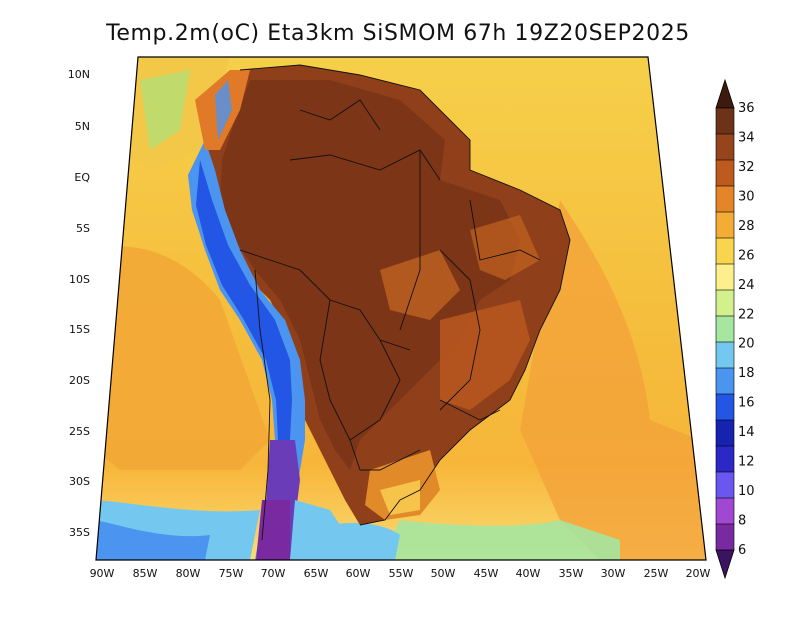  Describe the element at coordinates (244, 360) in the screenshot. I see `andes-cold-core` at that location.